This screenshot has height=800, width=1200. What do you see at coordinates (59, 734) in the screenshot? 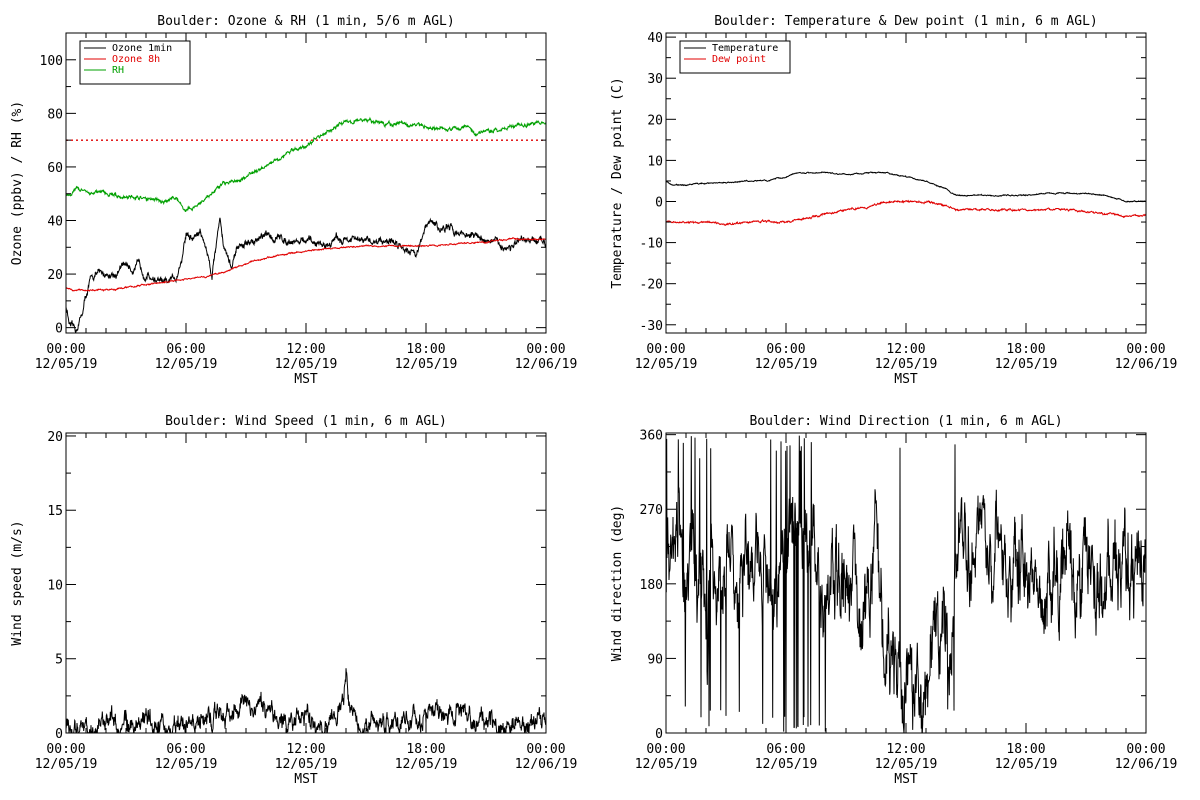
I see `wspd-y-tick-label: 0` at bounding box center [59, 734].